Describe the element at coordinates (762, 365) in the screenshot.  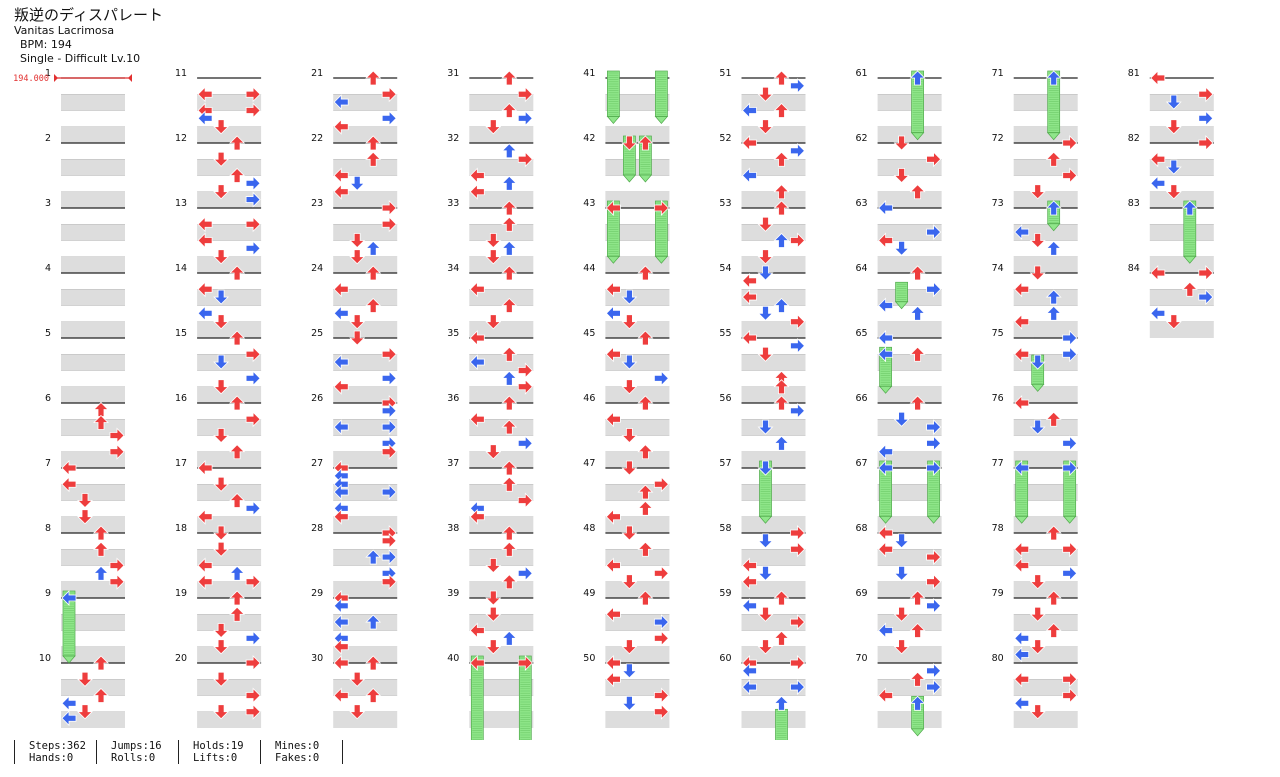
I see `measure: 55` at that location.